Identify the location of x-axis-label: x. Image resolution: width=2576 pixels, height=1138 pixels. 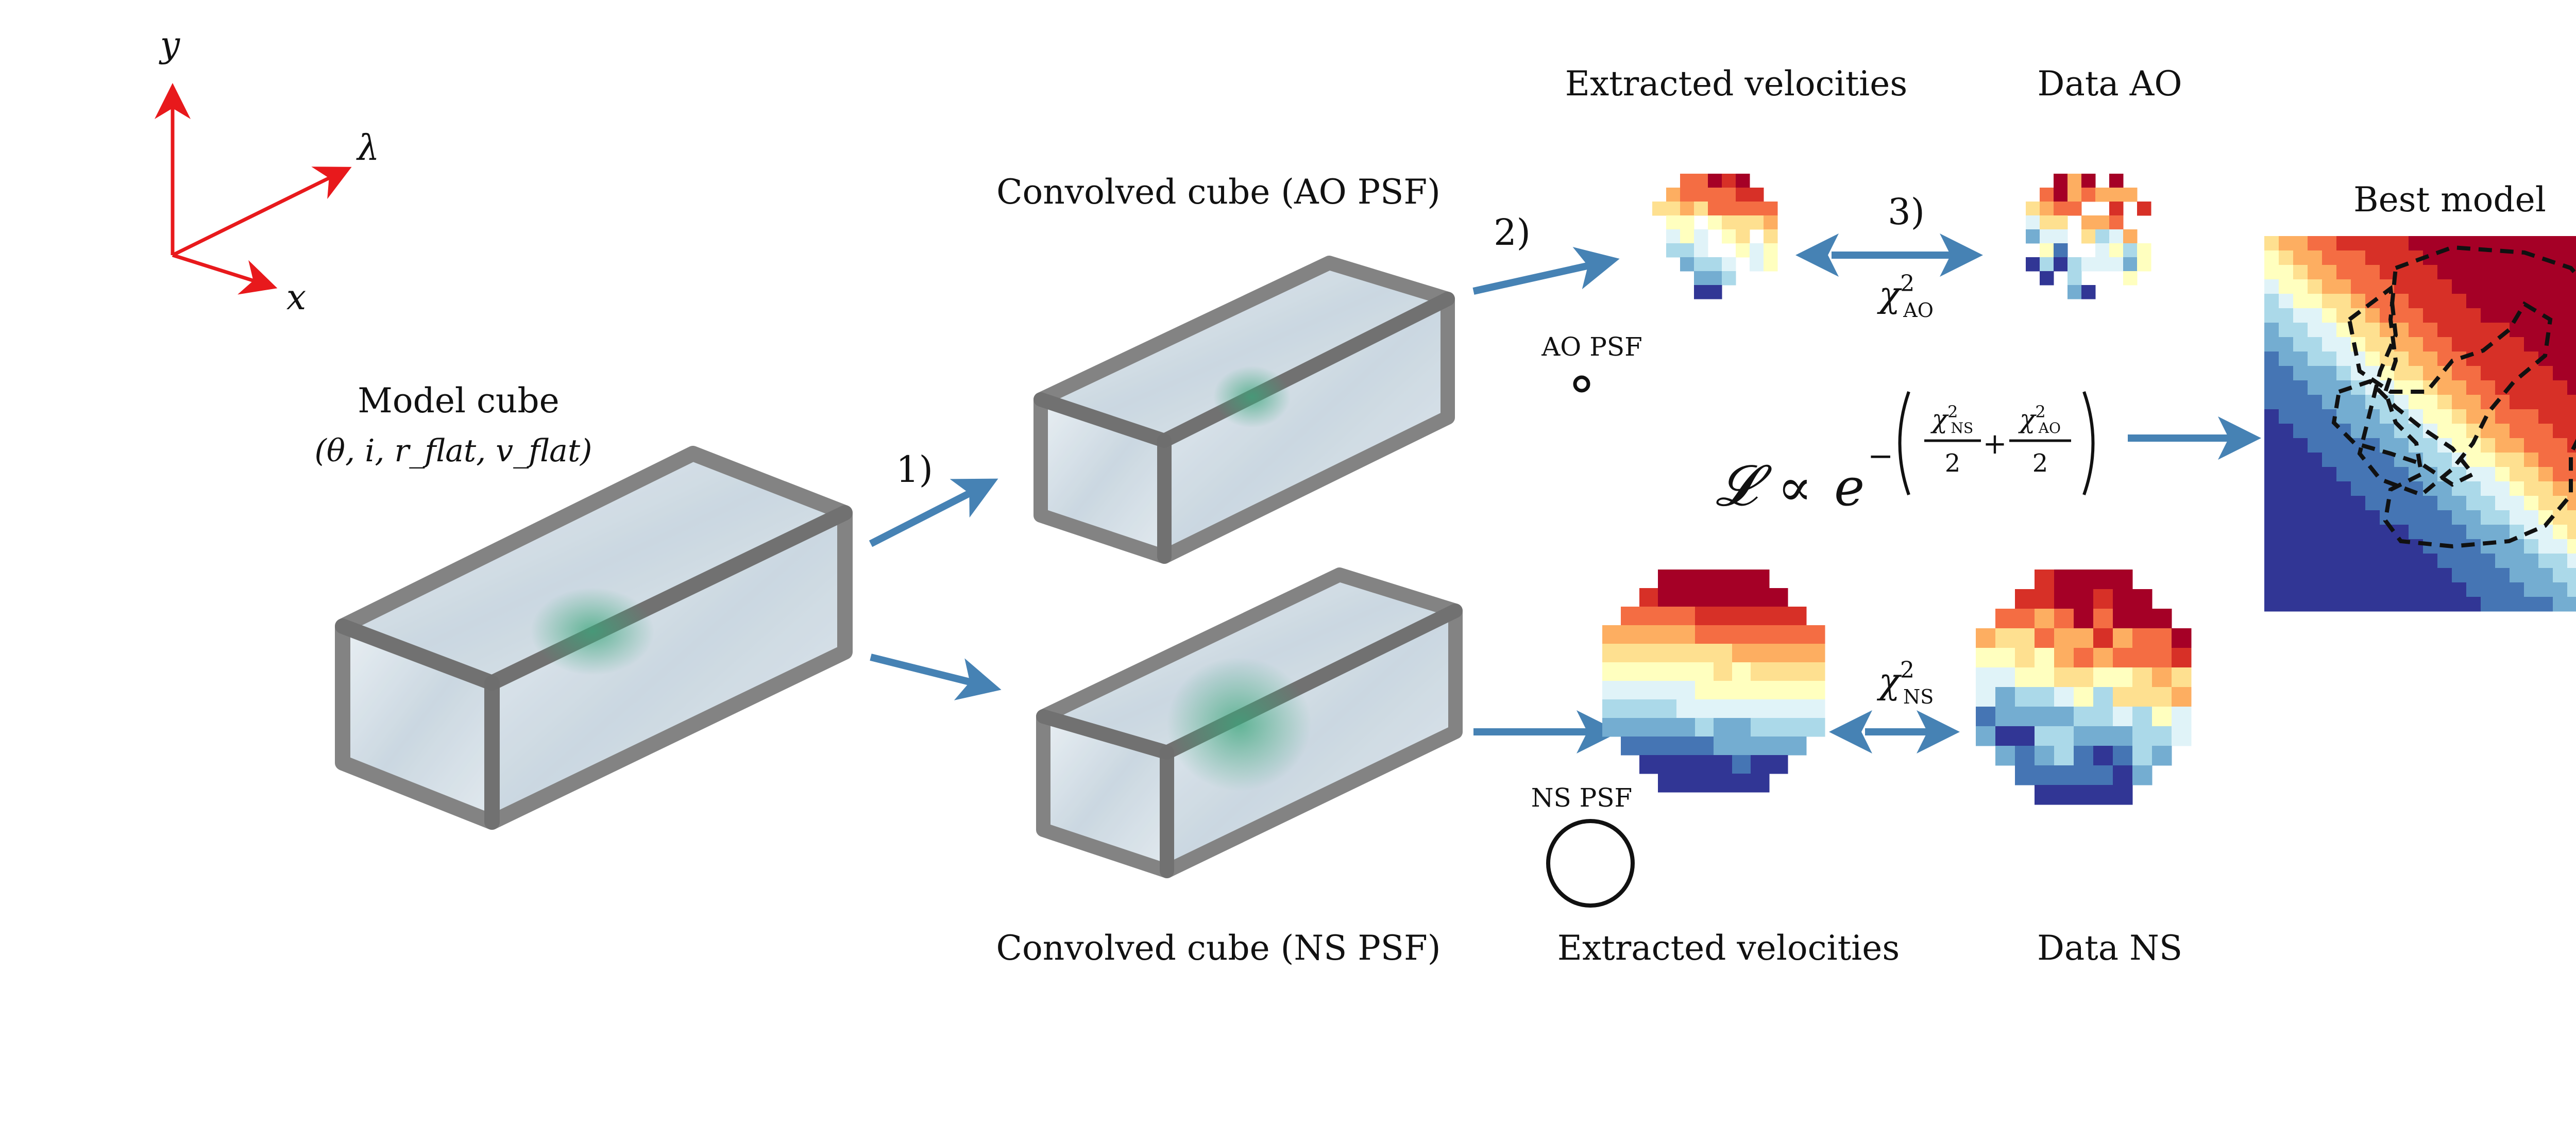
(296, 297).